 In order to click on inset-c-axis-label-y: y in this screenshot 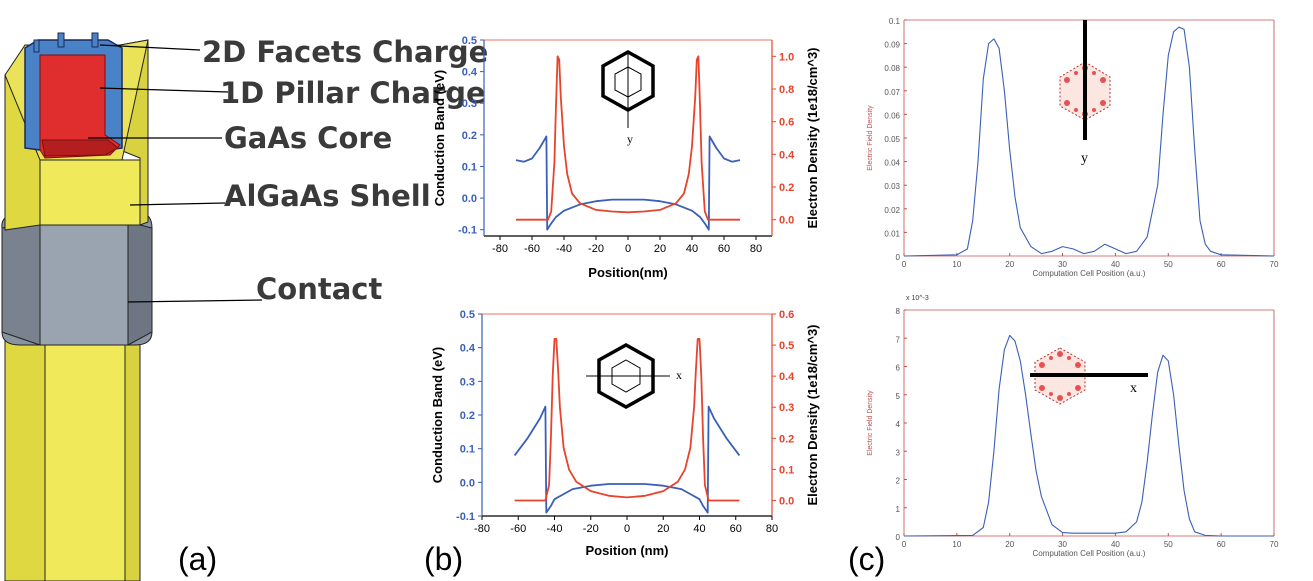, I will do `click(1084, 158)`.